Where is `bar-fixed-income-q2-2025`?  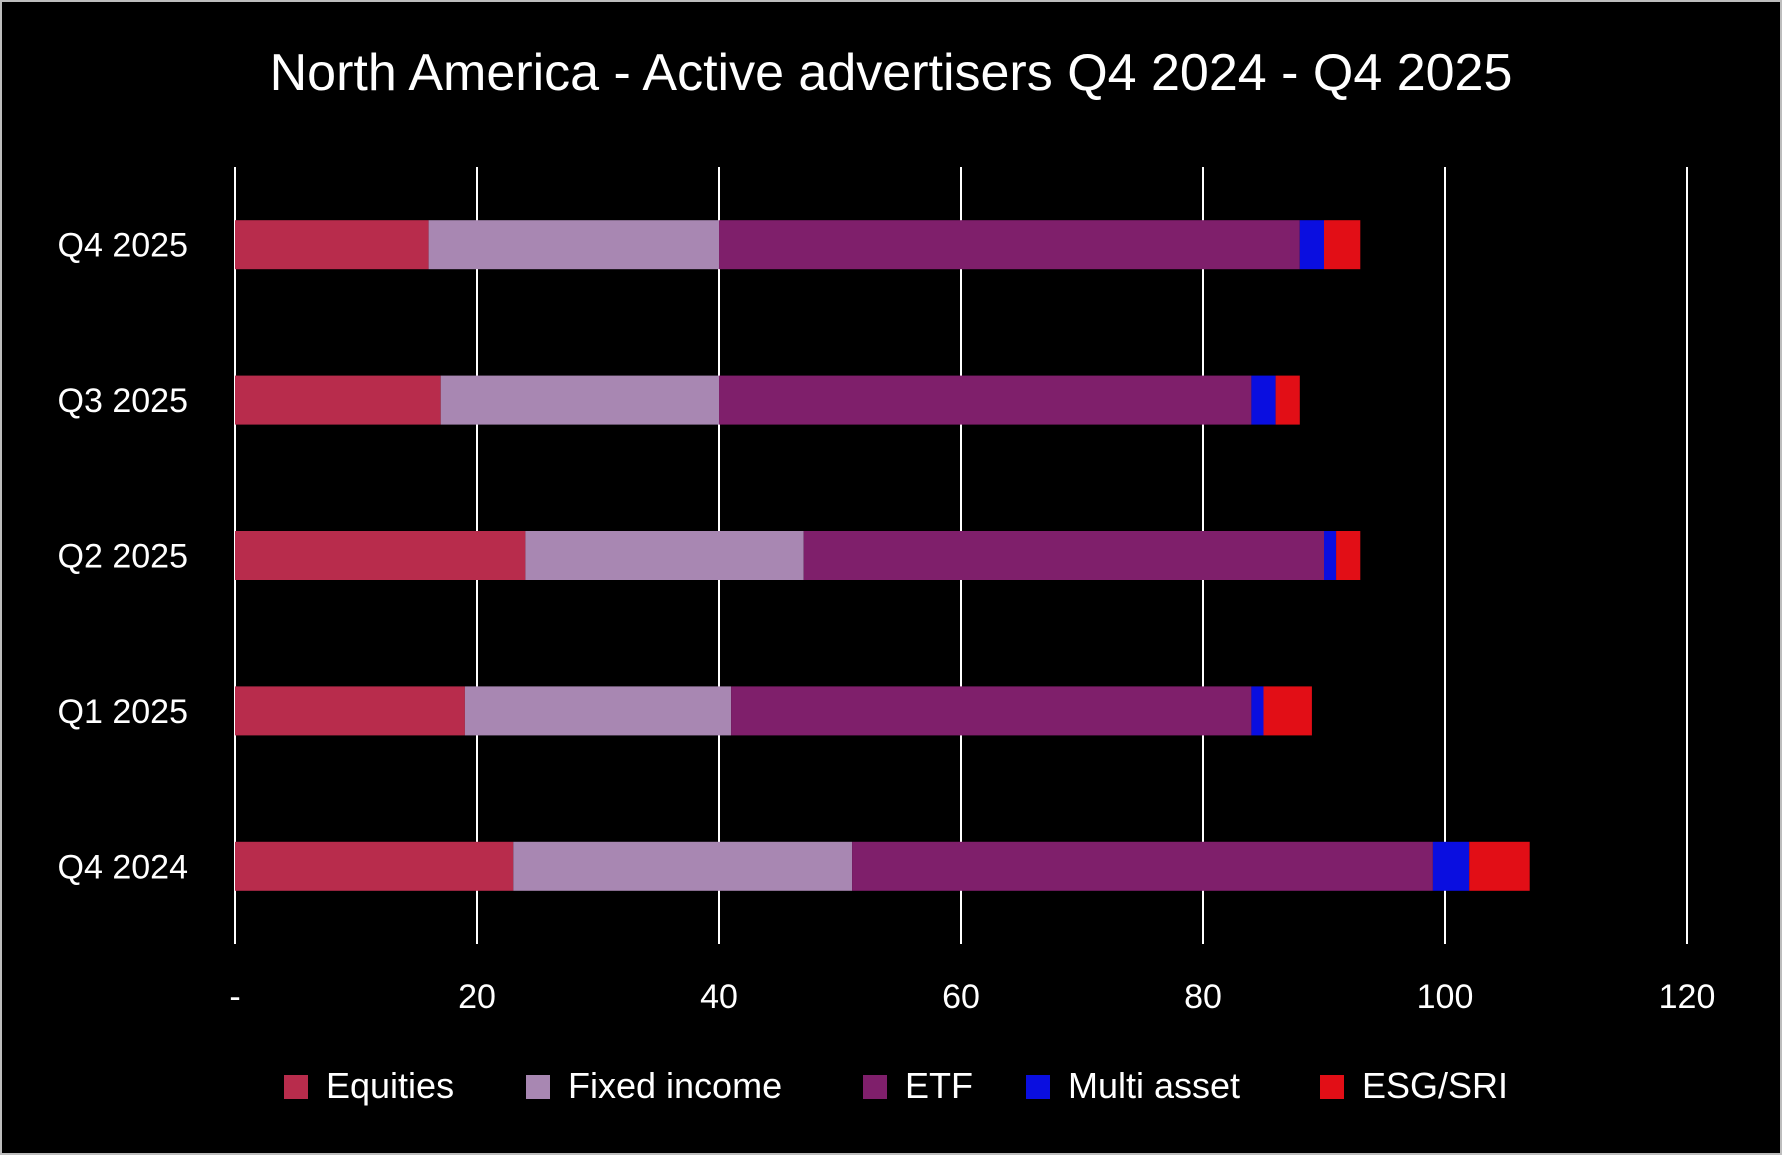 bar-fixed-income-q2-2025 is located at coordinates (664, 555).